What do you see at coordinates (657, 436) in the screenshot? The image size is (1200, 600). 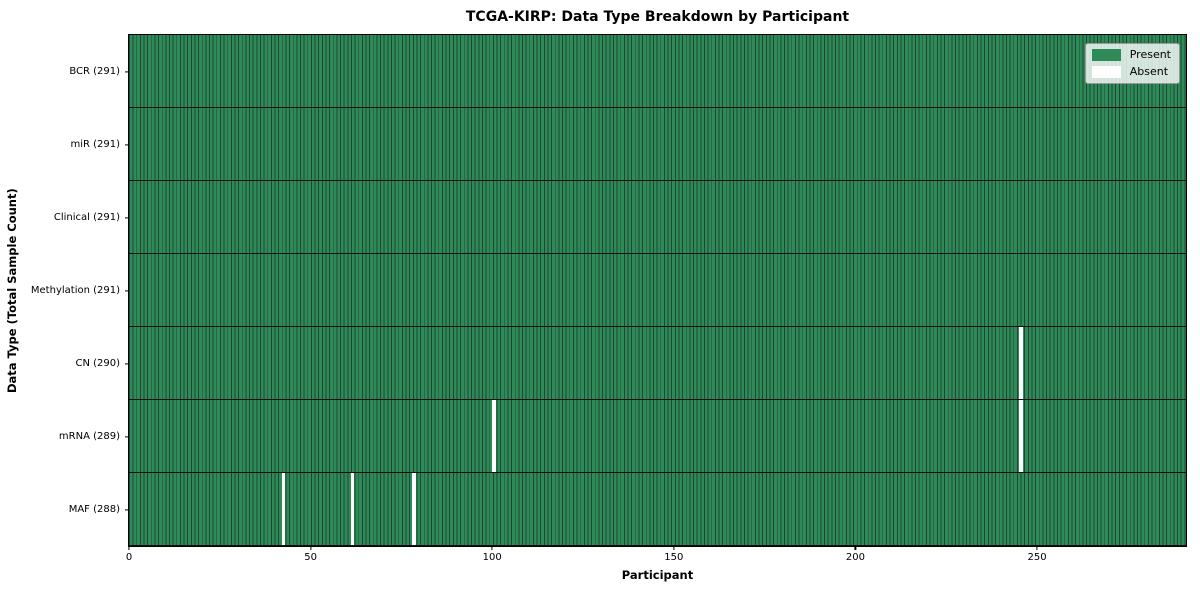 I see `row-mrna` at bounding box center [657, 436].